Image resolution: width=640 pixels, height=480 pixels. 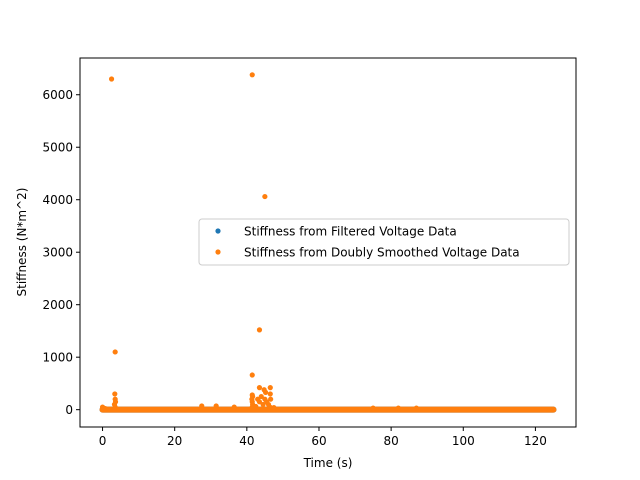 I want to click on x-tick-label: 60, so click(x=318, y=441).